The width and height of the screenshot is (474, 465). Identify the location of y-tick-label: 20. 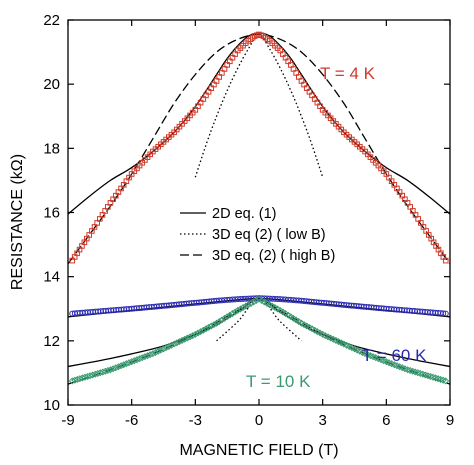
(51, 84).